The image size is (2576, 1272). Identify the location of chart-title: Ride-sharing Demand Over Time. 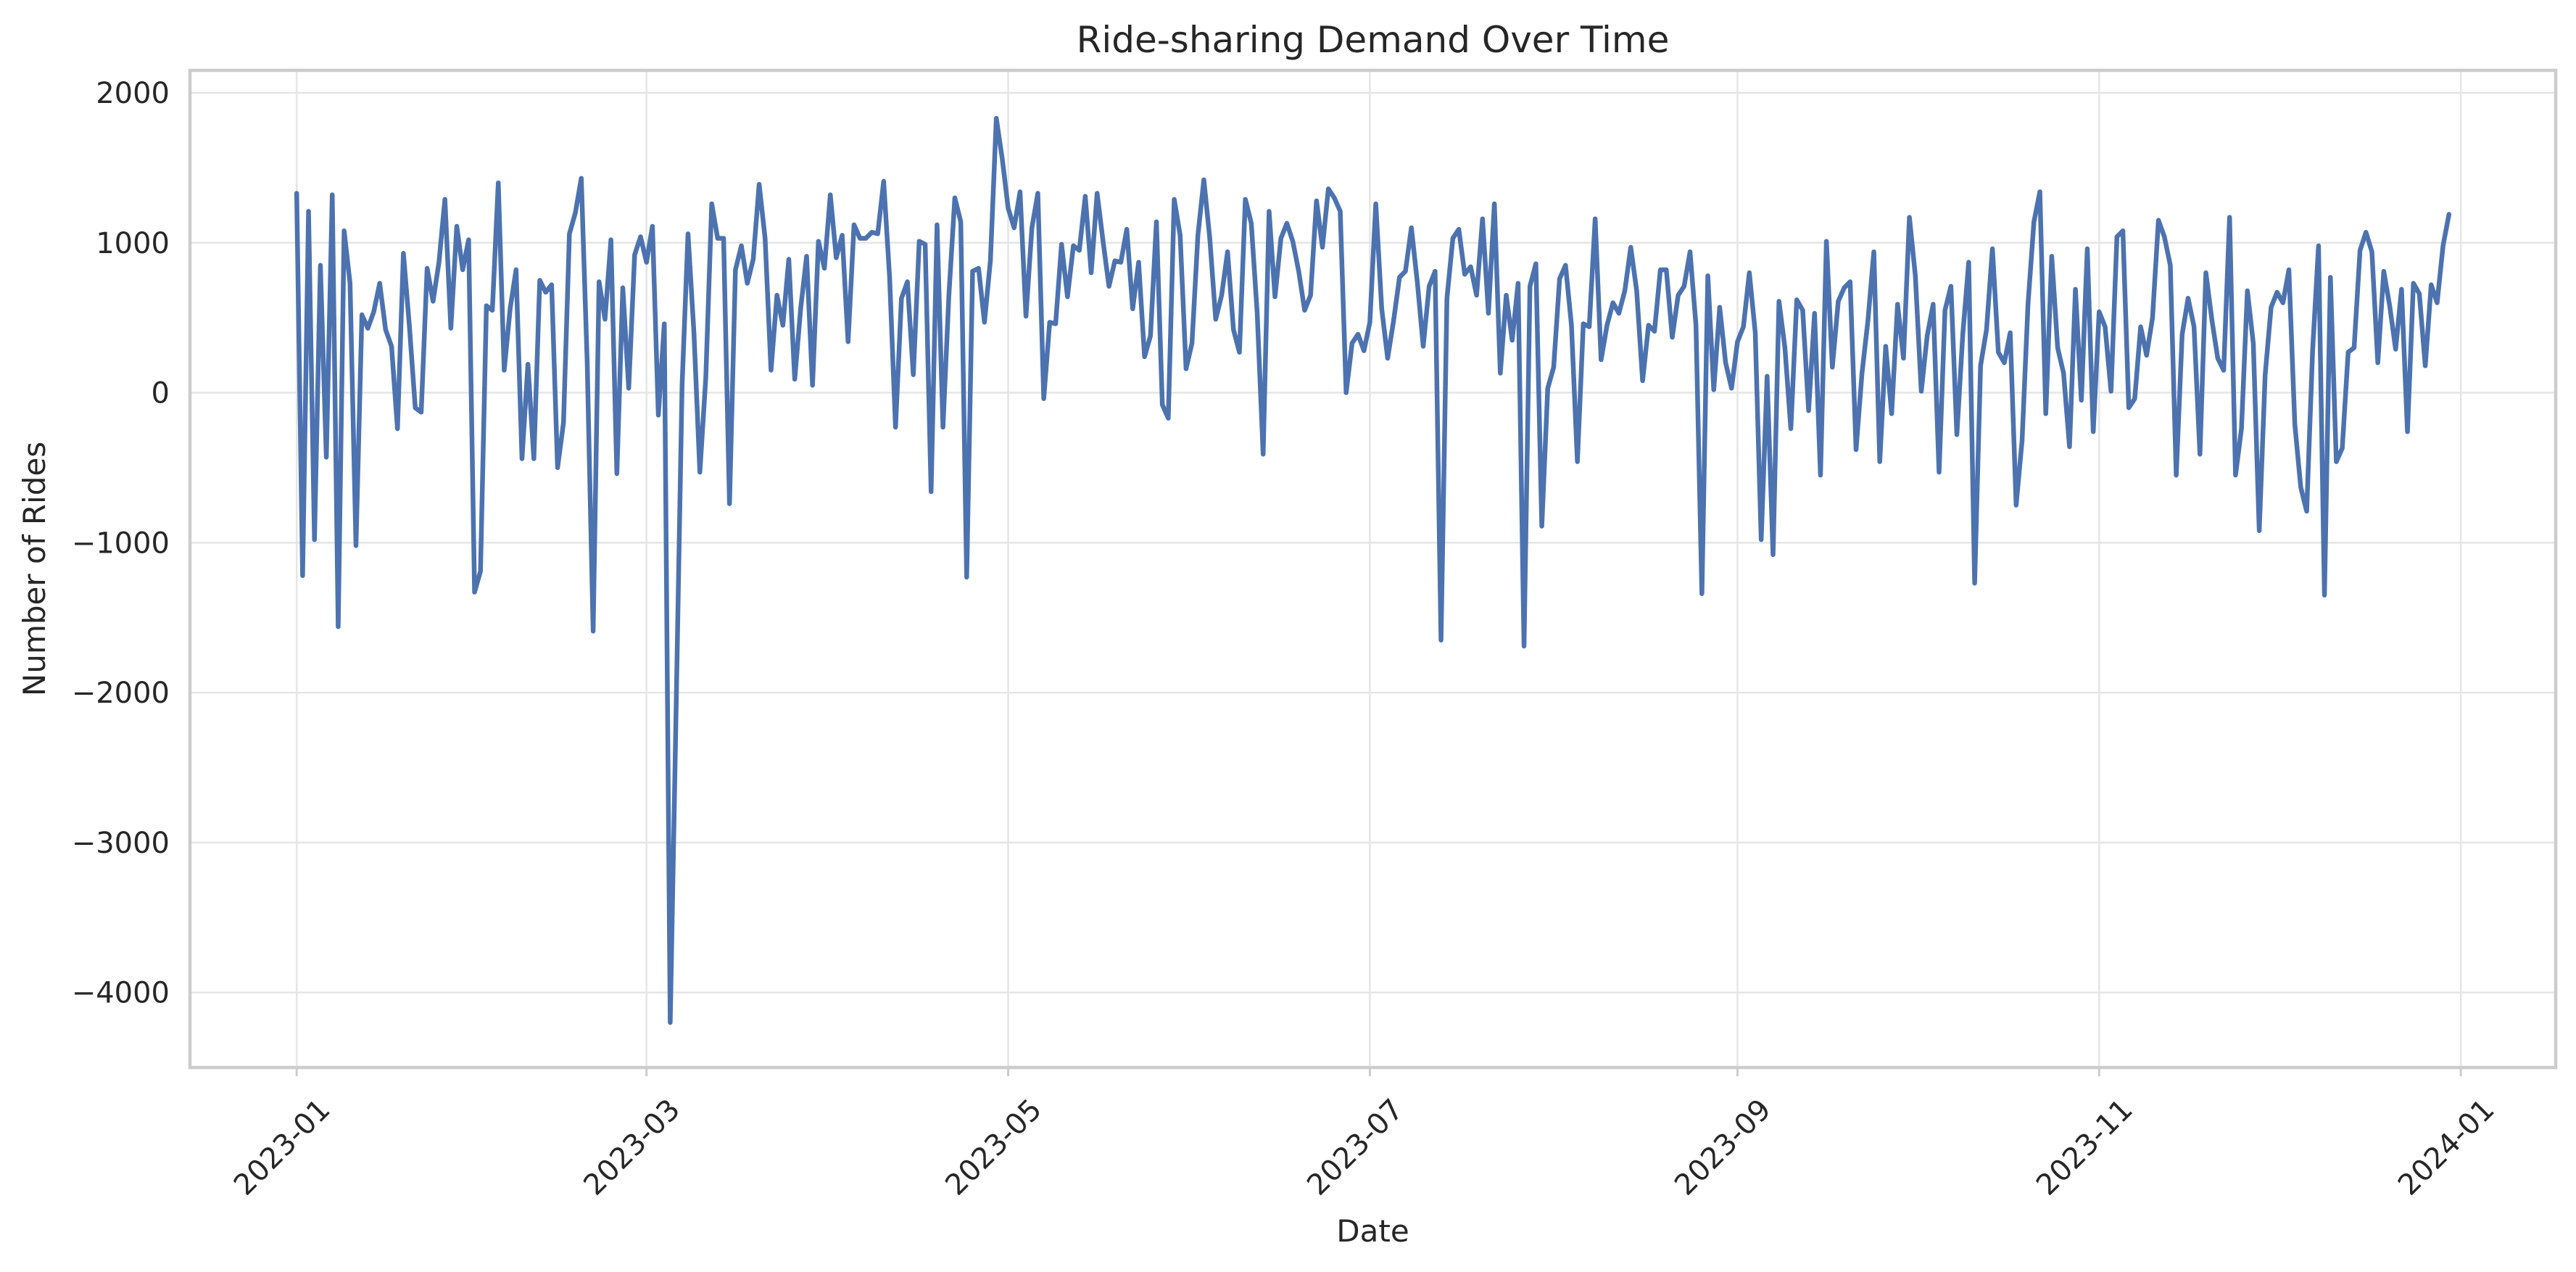
(1373, 40).